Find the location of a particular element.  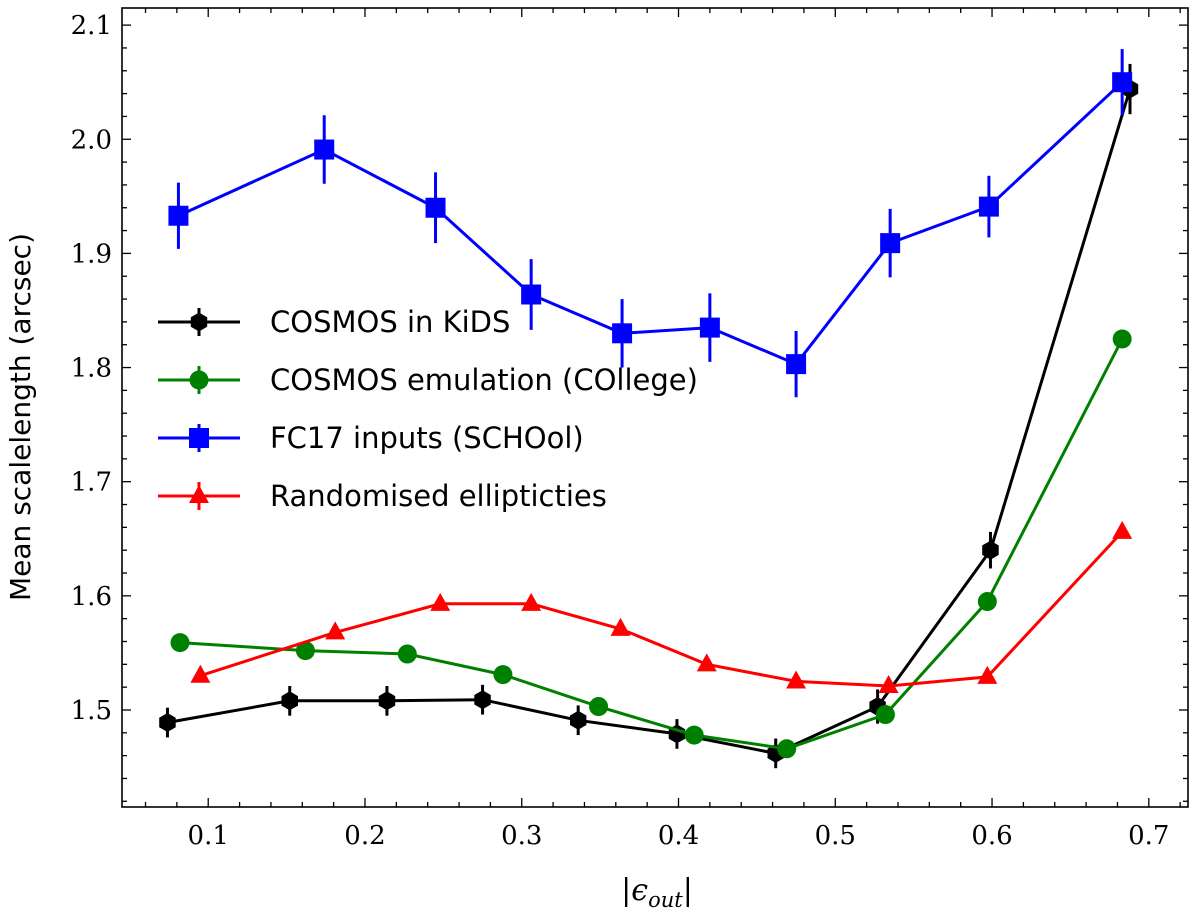

legend-entry: FC17 inputs (SCHOol) is located at coordinates (371, 438).